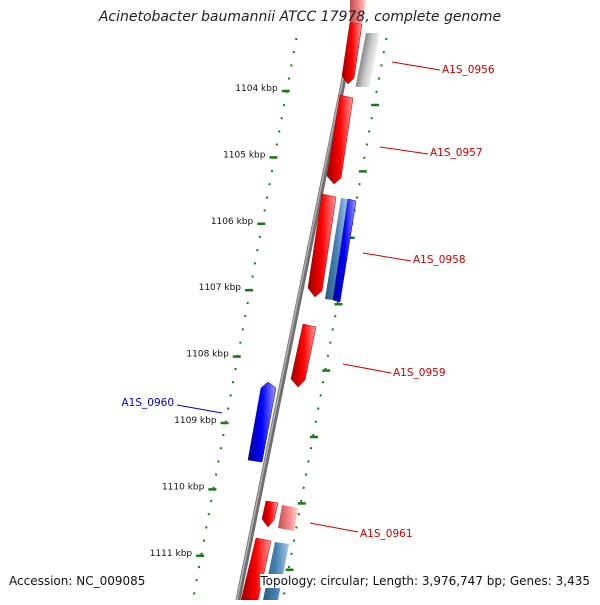 The width and height of the screenshot is (600, 605). I want to click on gene-a1s-0959-label: A1S_0959, so click(419, 373).